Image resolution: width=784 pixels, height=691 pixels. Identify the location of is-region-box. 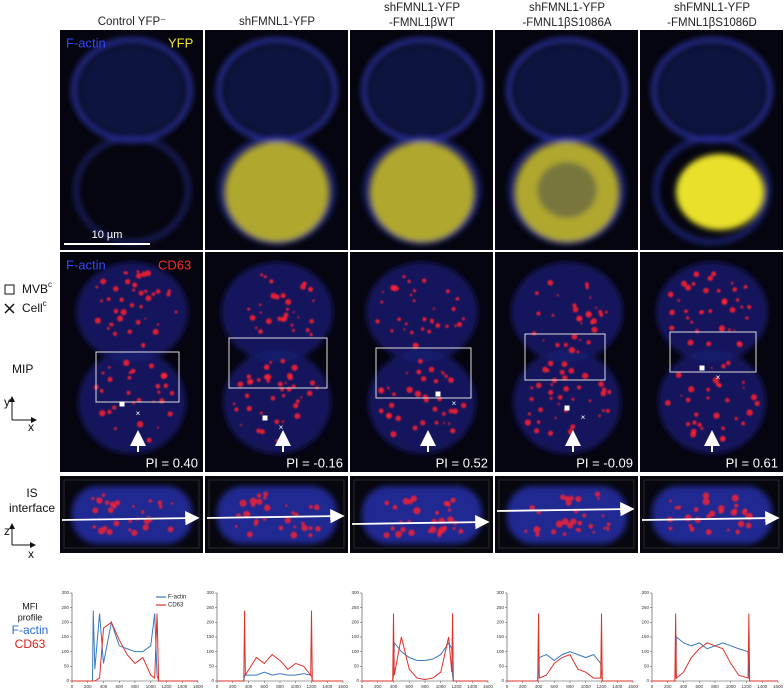
(278, 363).